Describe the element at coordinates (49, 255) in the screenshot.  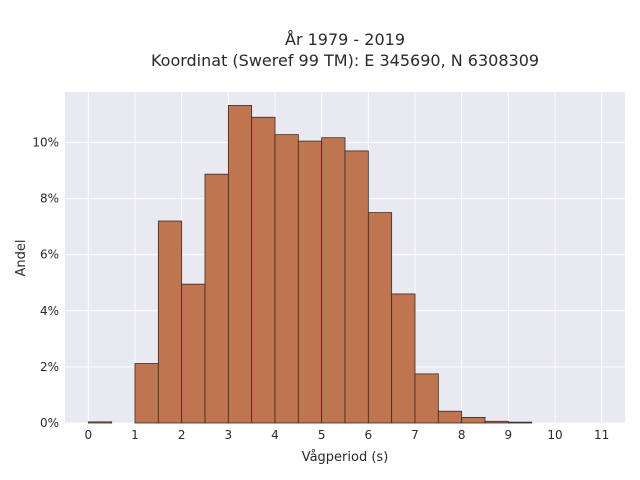
I see `y-tick-label: 6%` at that location.